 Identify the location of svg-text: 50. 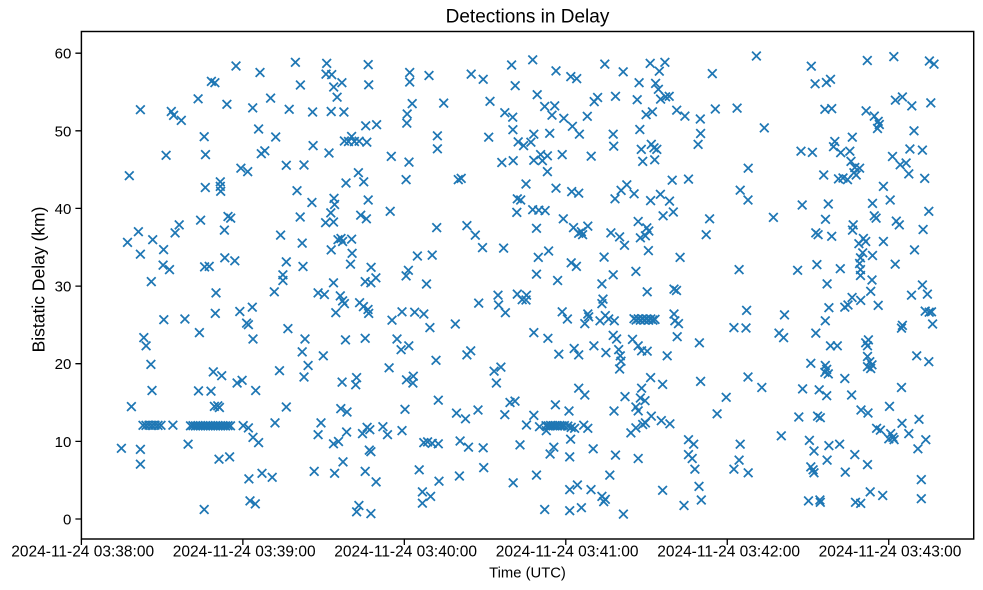
(63, 131).